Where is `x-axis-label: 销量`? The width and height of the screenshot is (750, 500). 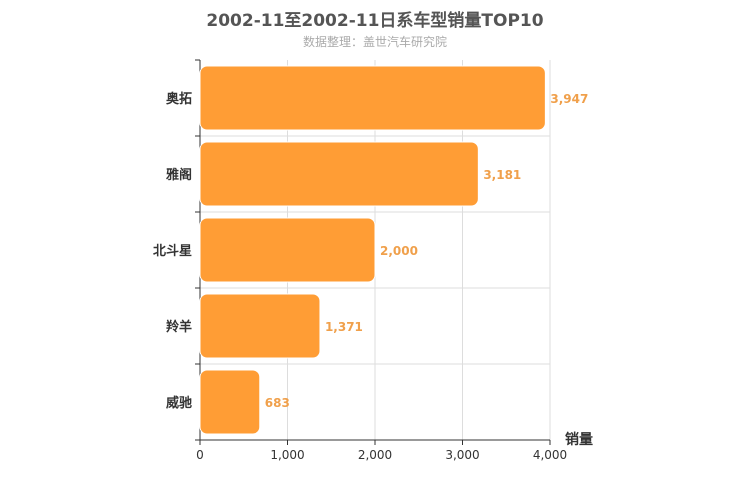 x-axis-label: 销量 is located at coordinates (579, 439).